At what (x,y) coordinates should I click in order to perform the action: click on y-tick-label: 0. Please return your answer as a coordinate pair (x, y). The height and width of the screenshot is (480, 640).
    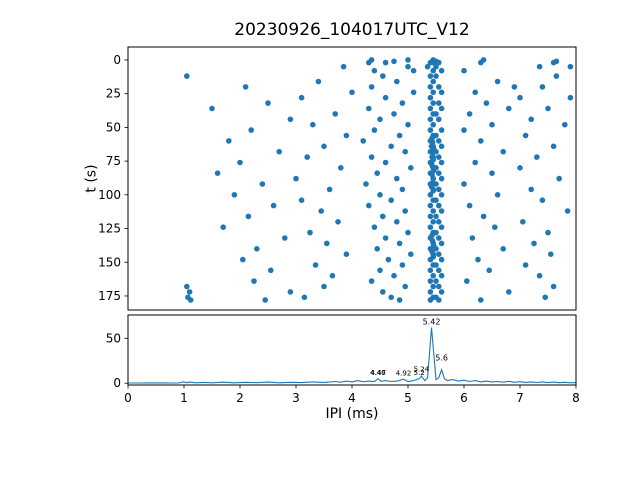
    Looking at the image, I should click on (117, 383).